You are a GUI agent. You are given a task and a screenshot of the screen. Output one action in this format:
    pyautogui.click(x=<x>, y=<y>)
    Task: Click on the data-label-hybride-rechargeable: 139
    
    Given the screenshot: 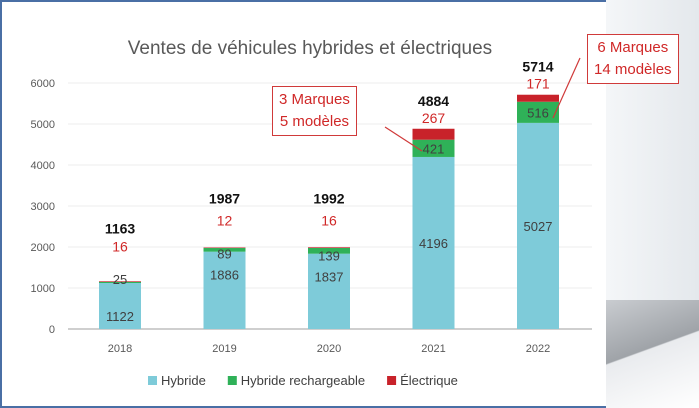 What is the action you would take?
    pyautogui.click(x=329, y=256)
    